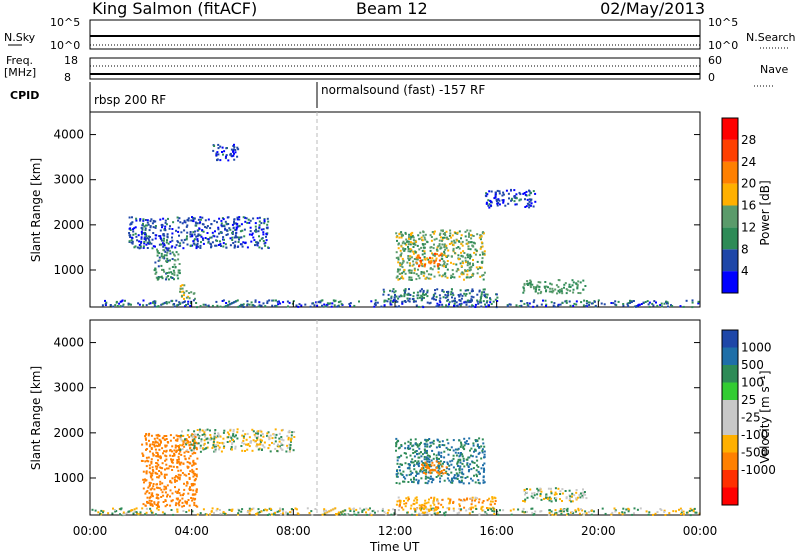 The height and width of the screenshot is (554, 800). Describe the element at coordinates (774, 69) in the screenshot. I see `nave-label: Nave` at that location.